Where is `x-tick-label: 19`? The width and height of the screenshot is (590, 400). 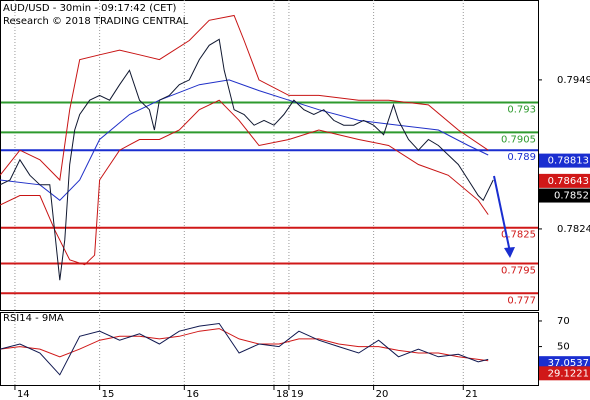 x-tick-label: 19 is located at coordinates (297, 394).